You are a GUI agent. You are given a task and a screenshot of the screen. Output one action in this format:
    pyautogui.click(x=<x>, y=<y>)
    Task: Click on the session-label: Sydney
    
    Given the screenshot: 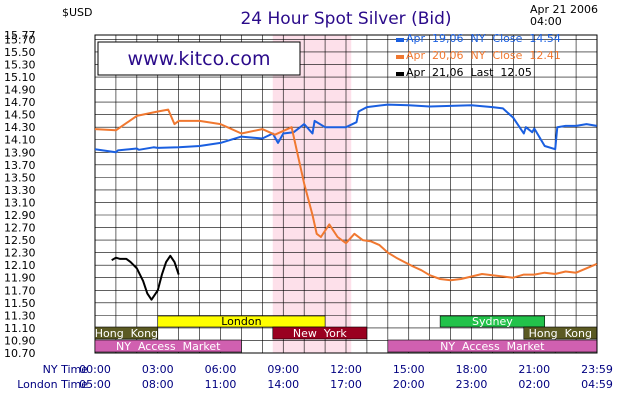 What is the action you would take?
    pyautogui.click(x=492, y=321)
    